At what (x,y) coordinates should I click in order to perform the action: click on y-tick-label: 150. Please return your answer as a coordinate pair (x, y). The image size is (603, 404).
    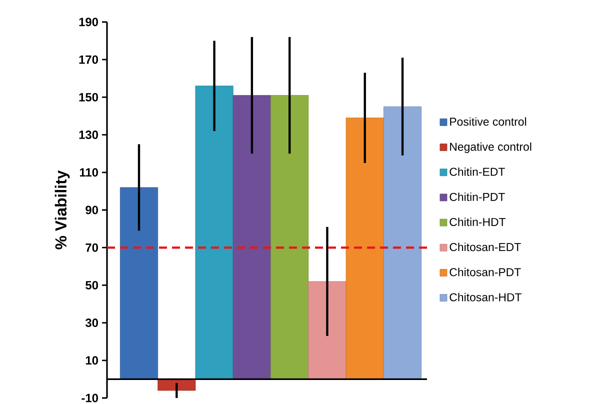
    Looking at the image, I should click on (88, 97).